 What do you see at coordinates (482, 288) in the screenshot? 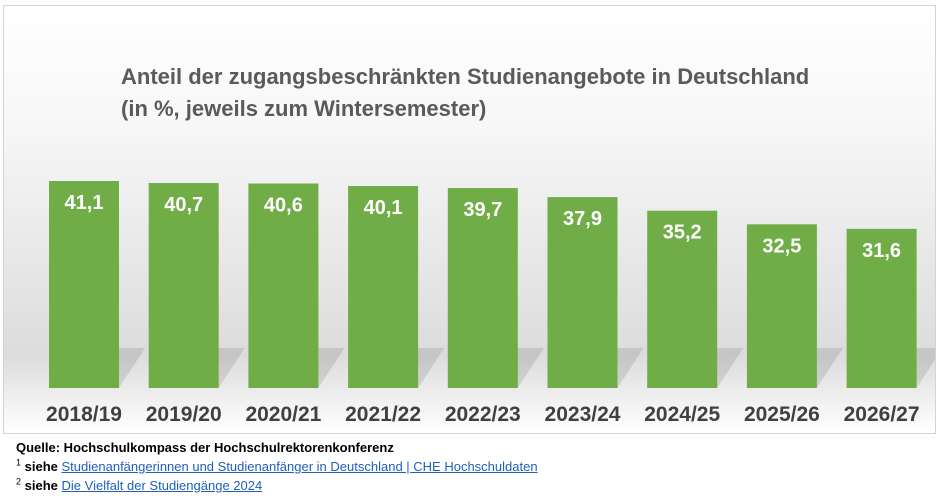
I see `bar-2022/23` at bounding box center [482, 288].